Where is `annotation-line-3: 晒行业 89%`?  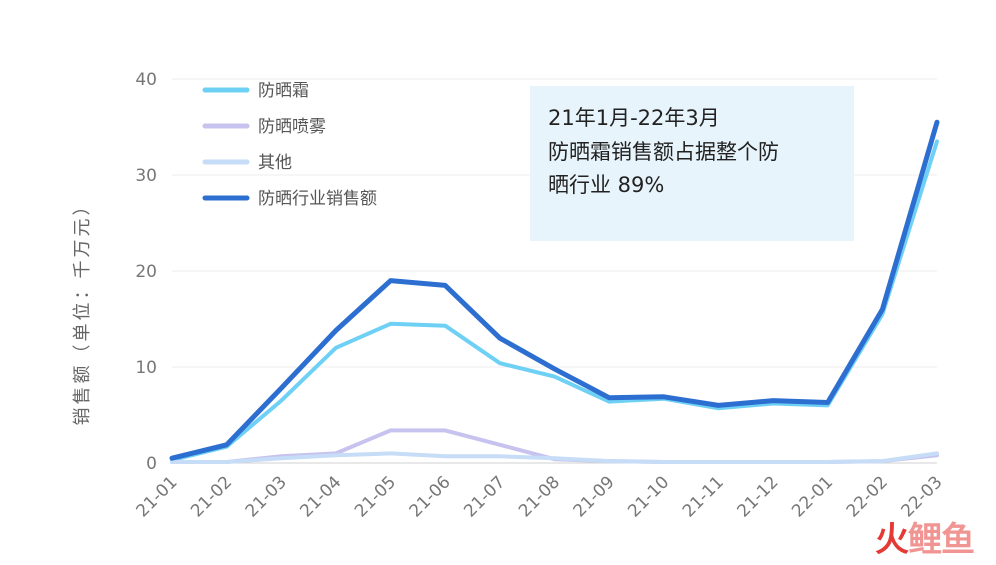
annotation-line-3: 晒行业 89% is located at coordinates (606, 185).